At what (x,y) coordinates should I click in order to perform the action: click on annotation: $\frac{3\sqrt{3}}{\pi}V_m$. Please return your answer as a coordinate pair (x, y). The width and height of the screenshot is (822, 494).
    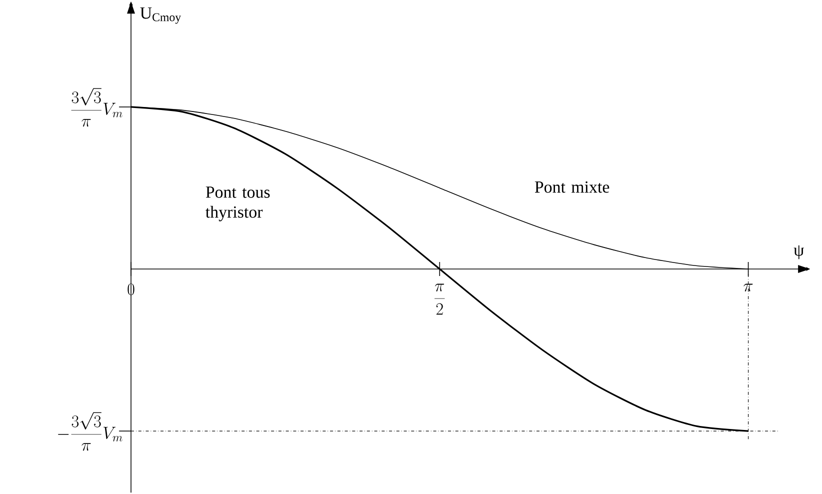
    Looking at the image, I should click on (96, 107).